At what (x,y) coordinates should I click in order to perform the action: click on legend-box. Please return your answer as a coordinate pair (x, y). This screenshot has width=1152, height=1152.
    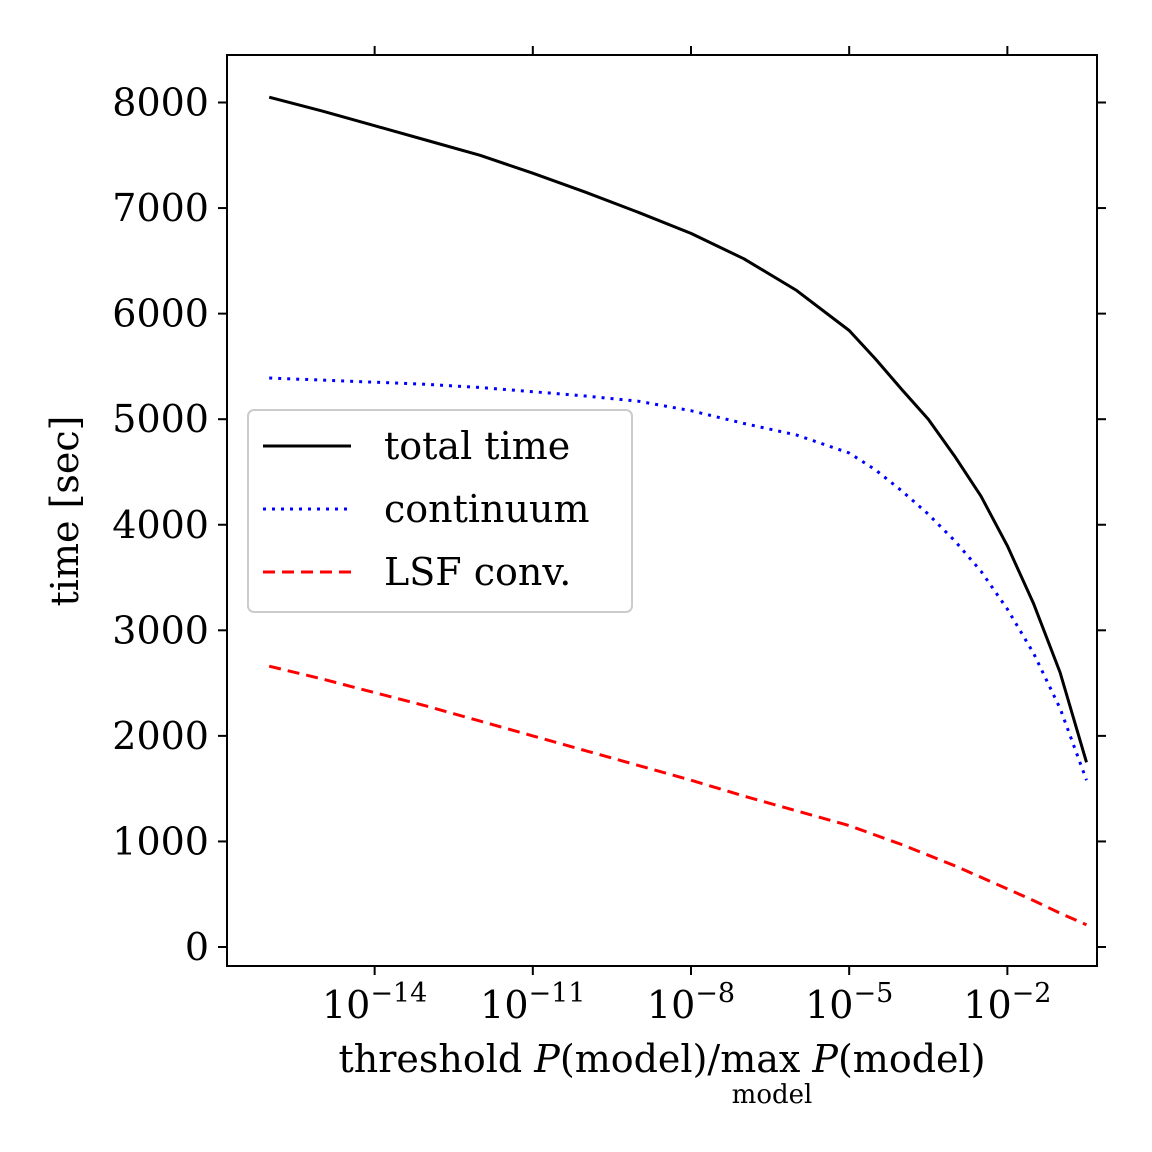
    Looking at the image, I should click on (440, 511).